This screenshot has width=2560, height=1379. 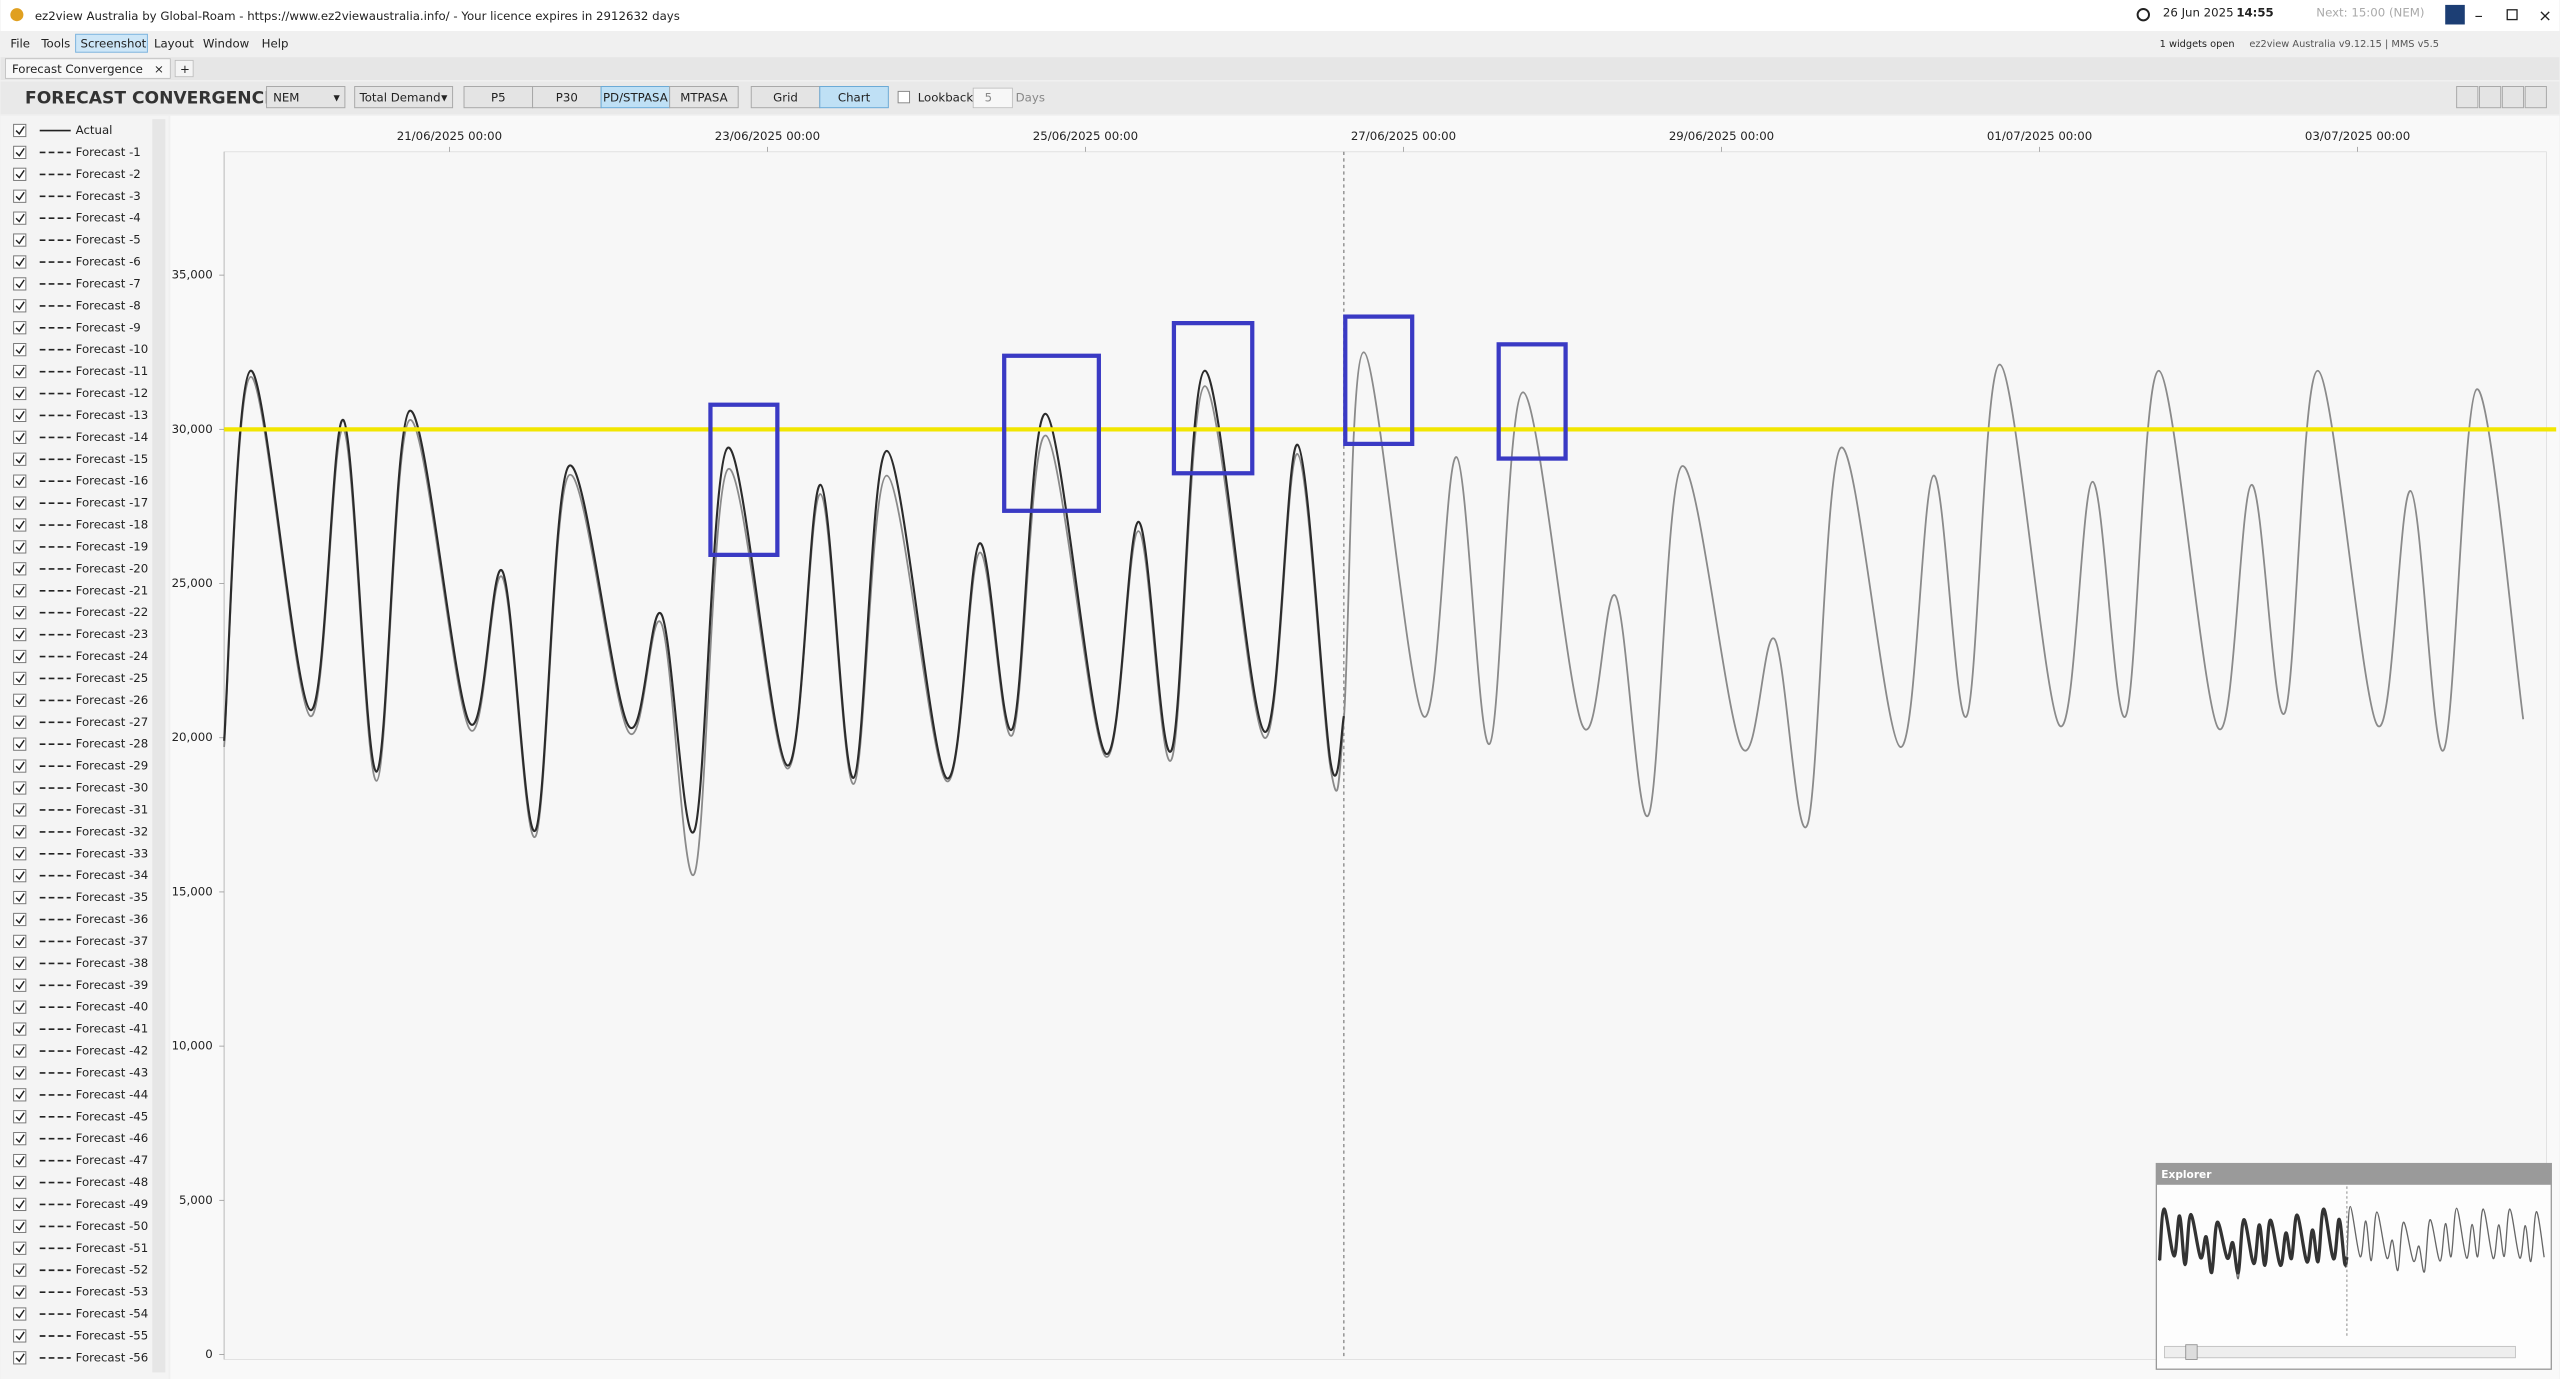 I want to click on lookback-checkbox, so click(x=904, y=97).